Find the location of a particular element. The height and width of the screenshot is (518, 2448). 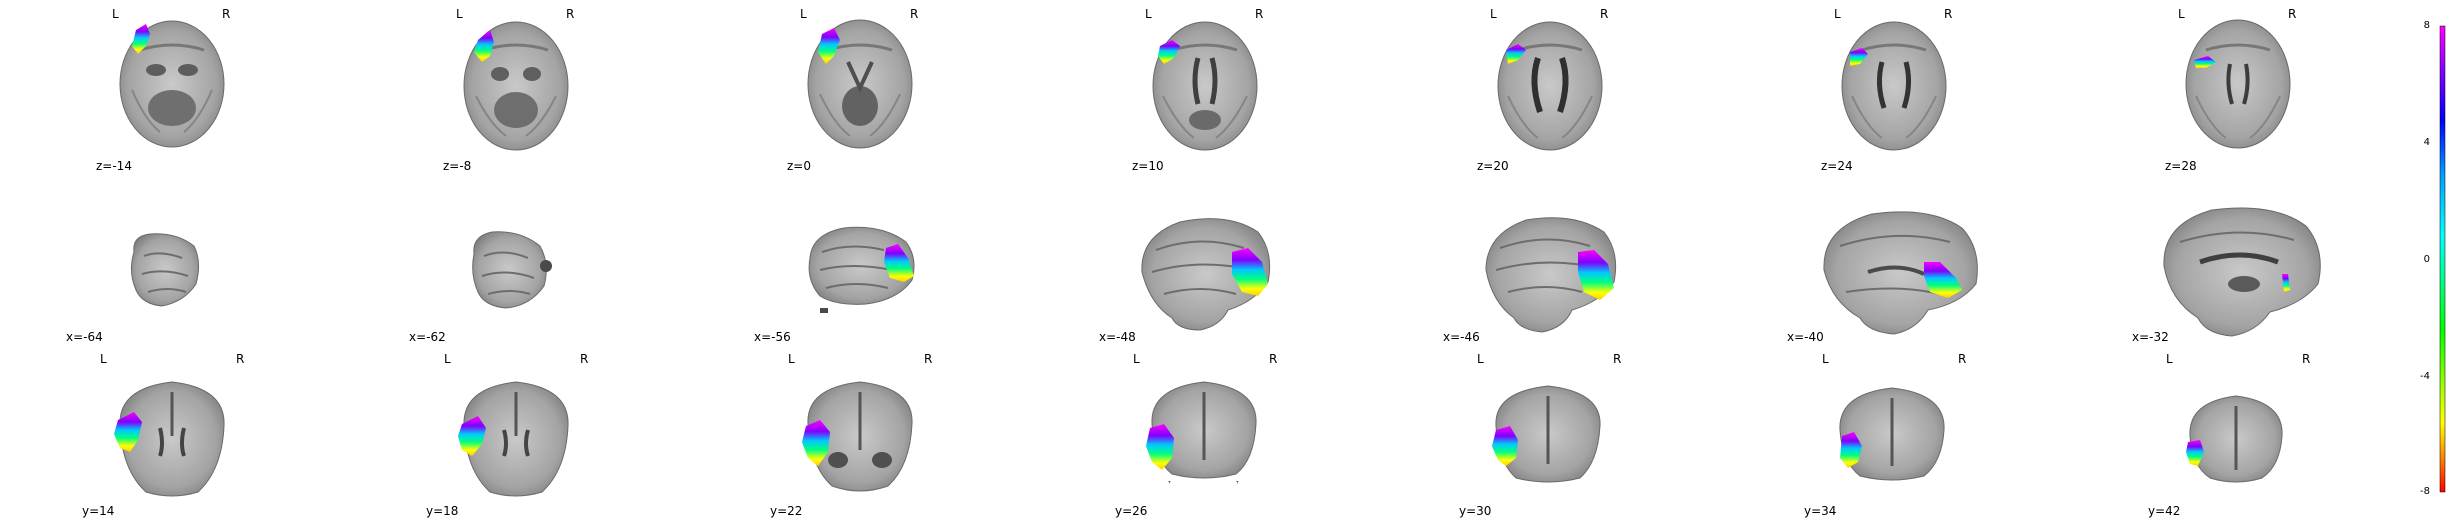

slice-coordinate-label: x=-56 is located at coordinates (772, 337).